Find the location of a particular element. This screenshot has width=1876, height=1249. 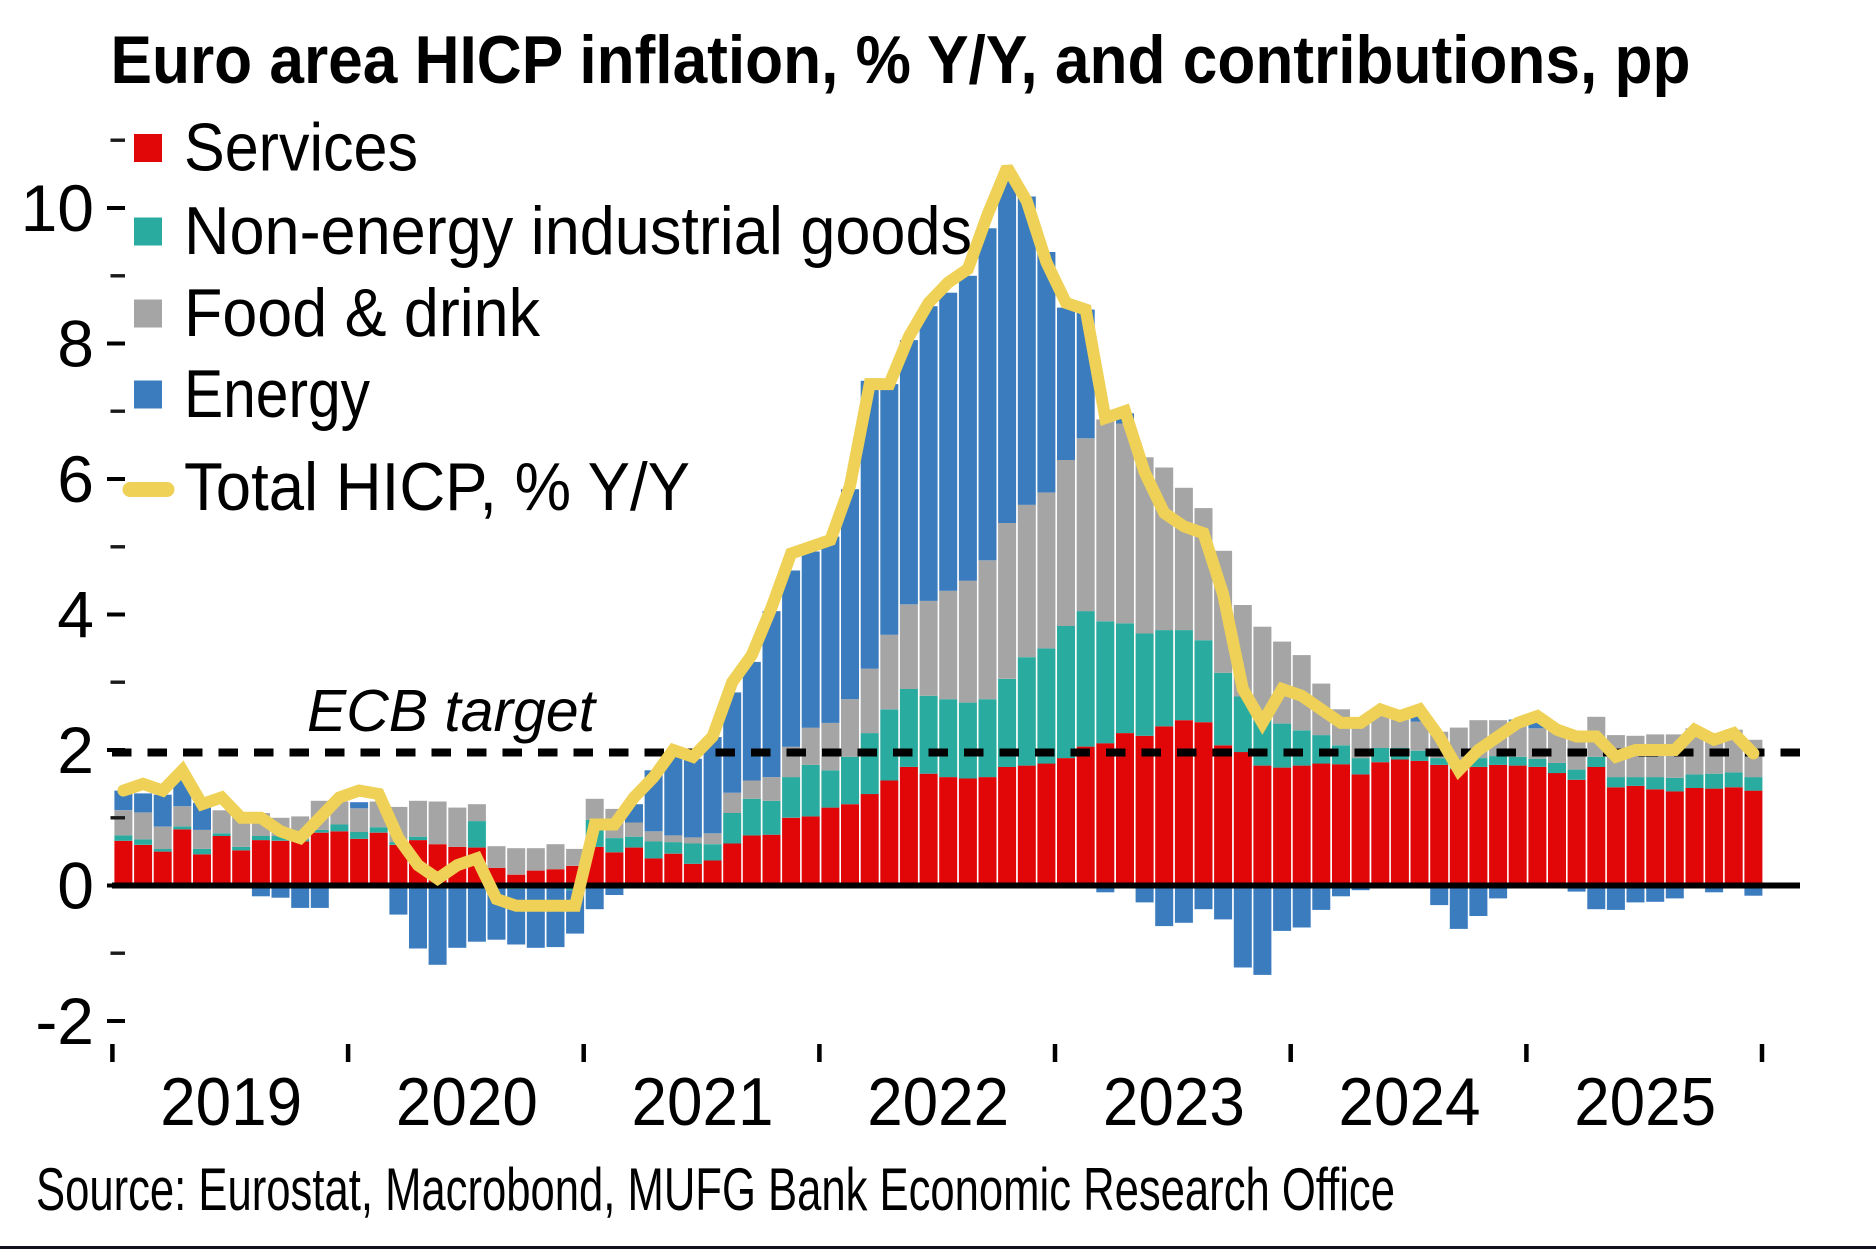

svg-text: 2020 is located at coordinates (467, 1102).